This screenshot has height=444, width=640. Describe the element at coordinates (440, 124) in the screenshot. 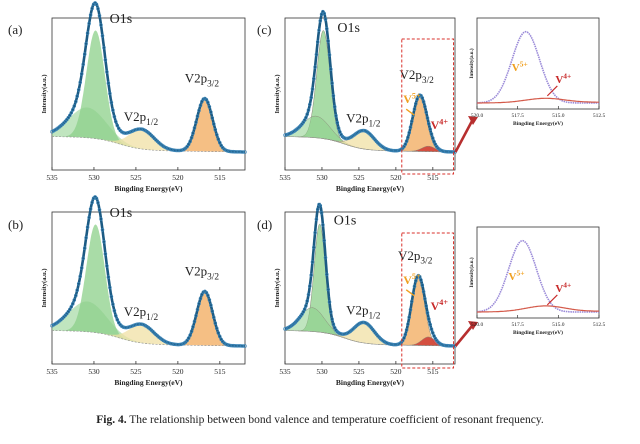

I see `label-v4: V4+` at that location.